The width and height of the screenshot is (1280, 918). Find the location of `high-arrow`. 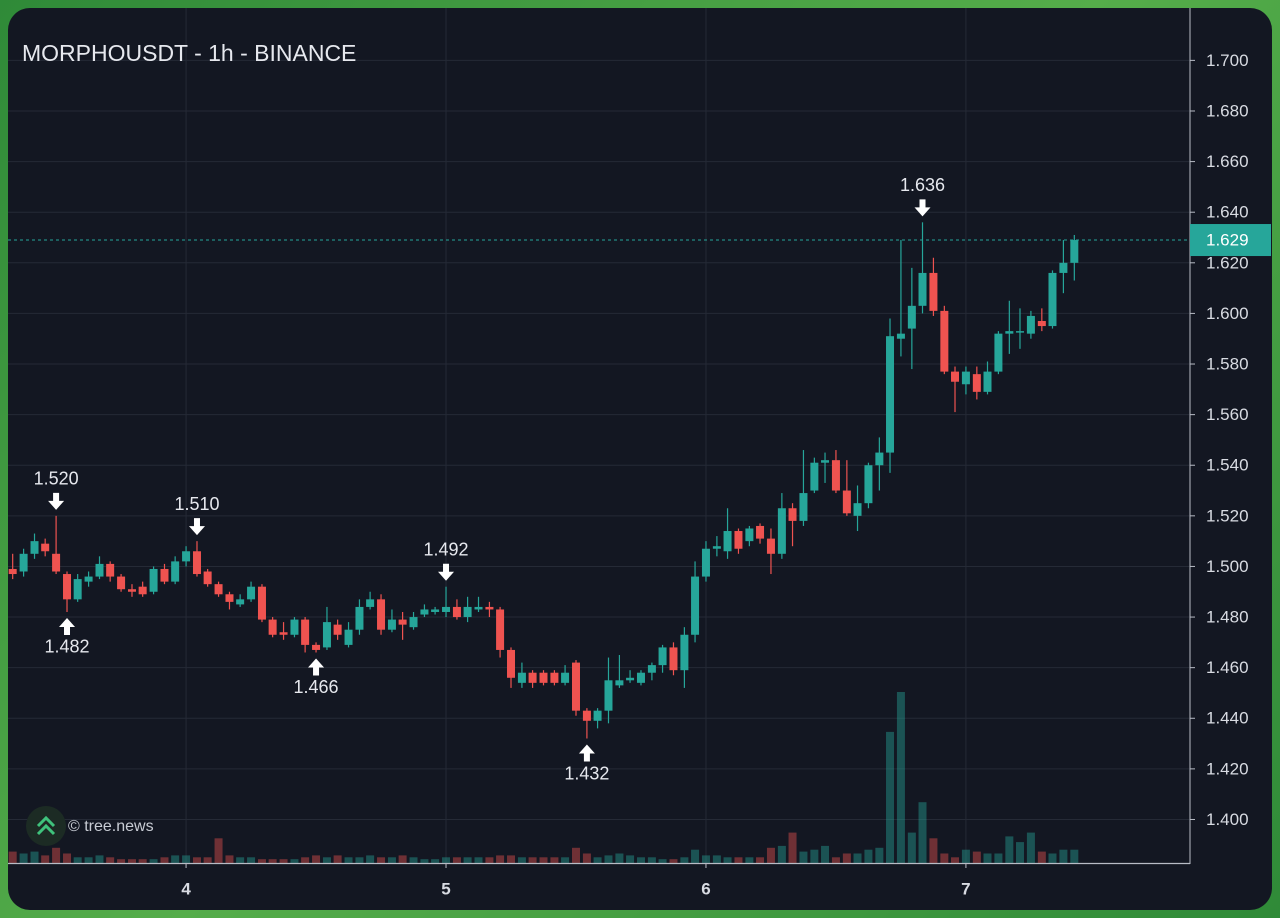

high-arrow is located at coordinates (56, 501).